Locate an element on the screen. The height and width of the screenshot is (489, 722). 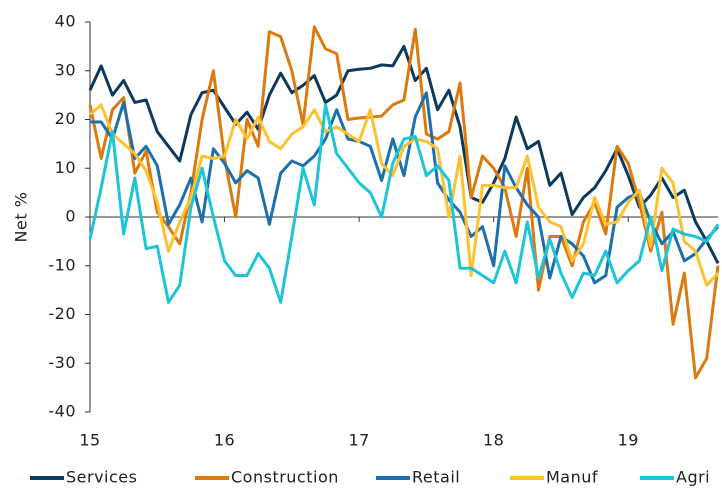
y-tick-label: 40 is located at coordinates (65, 21).